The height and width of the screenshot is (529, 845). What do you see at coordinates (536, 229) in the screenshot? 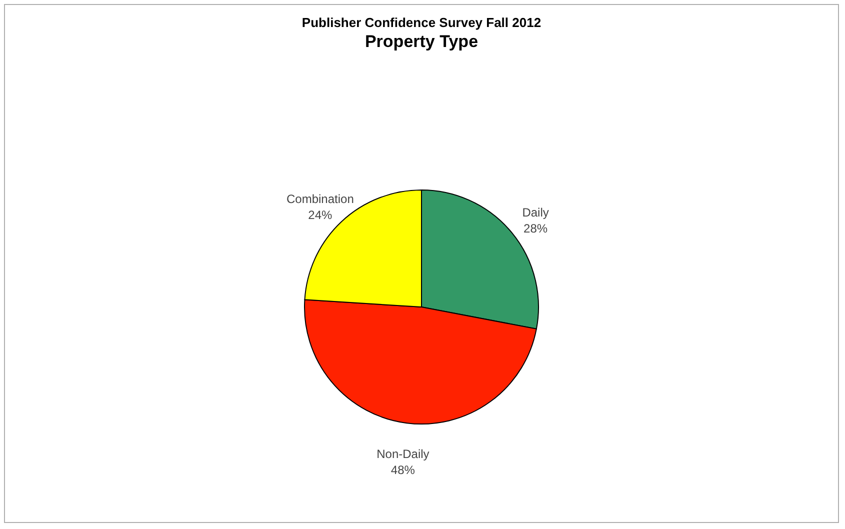
I see `data-label: 28%` at bounding box center [536, 229].